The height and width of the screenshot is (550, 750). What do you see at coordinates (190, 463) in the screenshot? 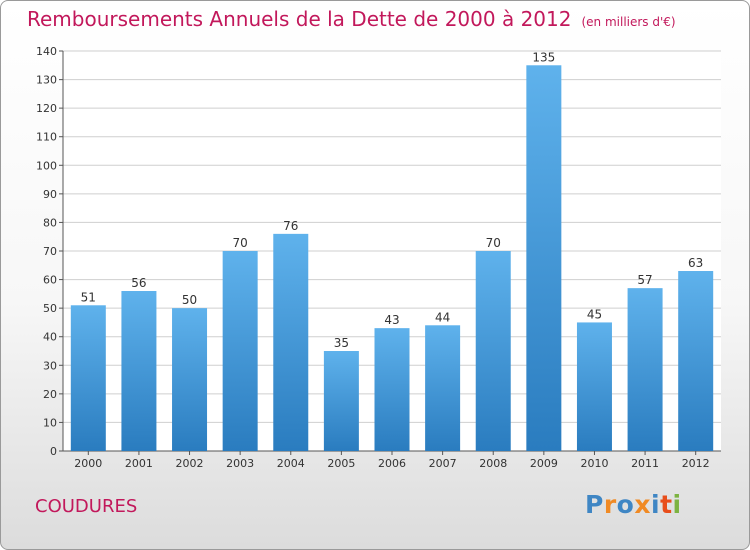
I see `x-tick-label: 2002` at bounding box center [190, 463].